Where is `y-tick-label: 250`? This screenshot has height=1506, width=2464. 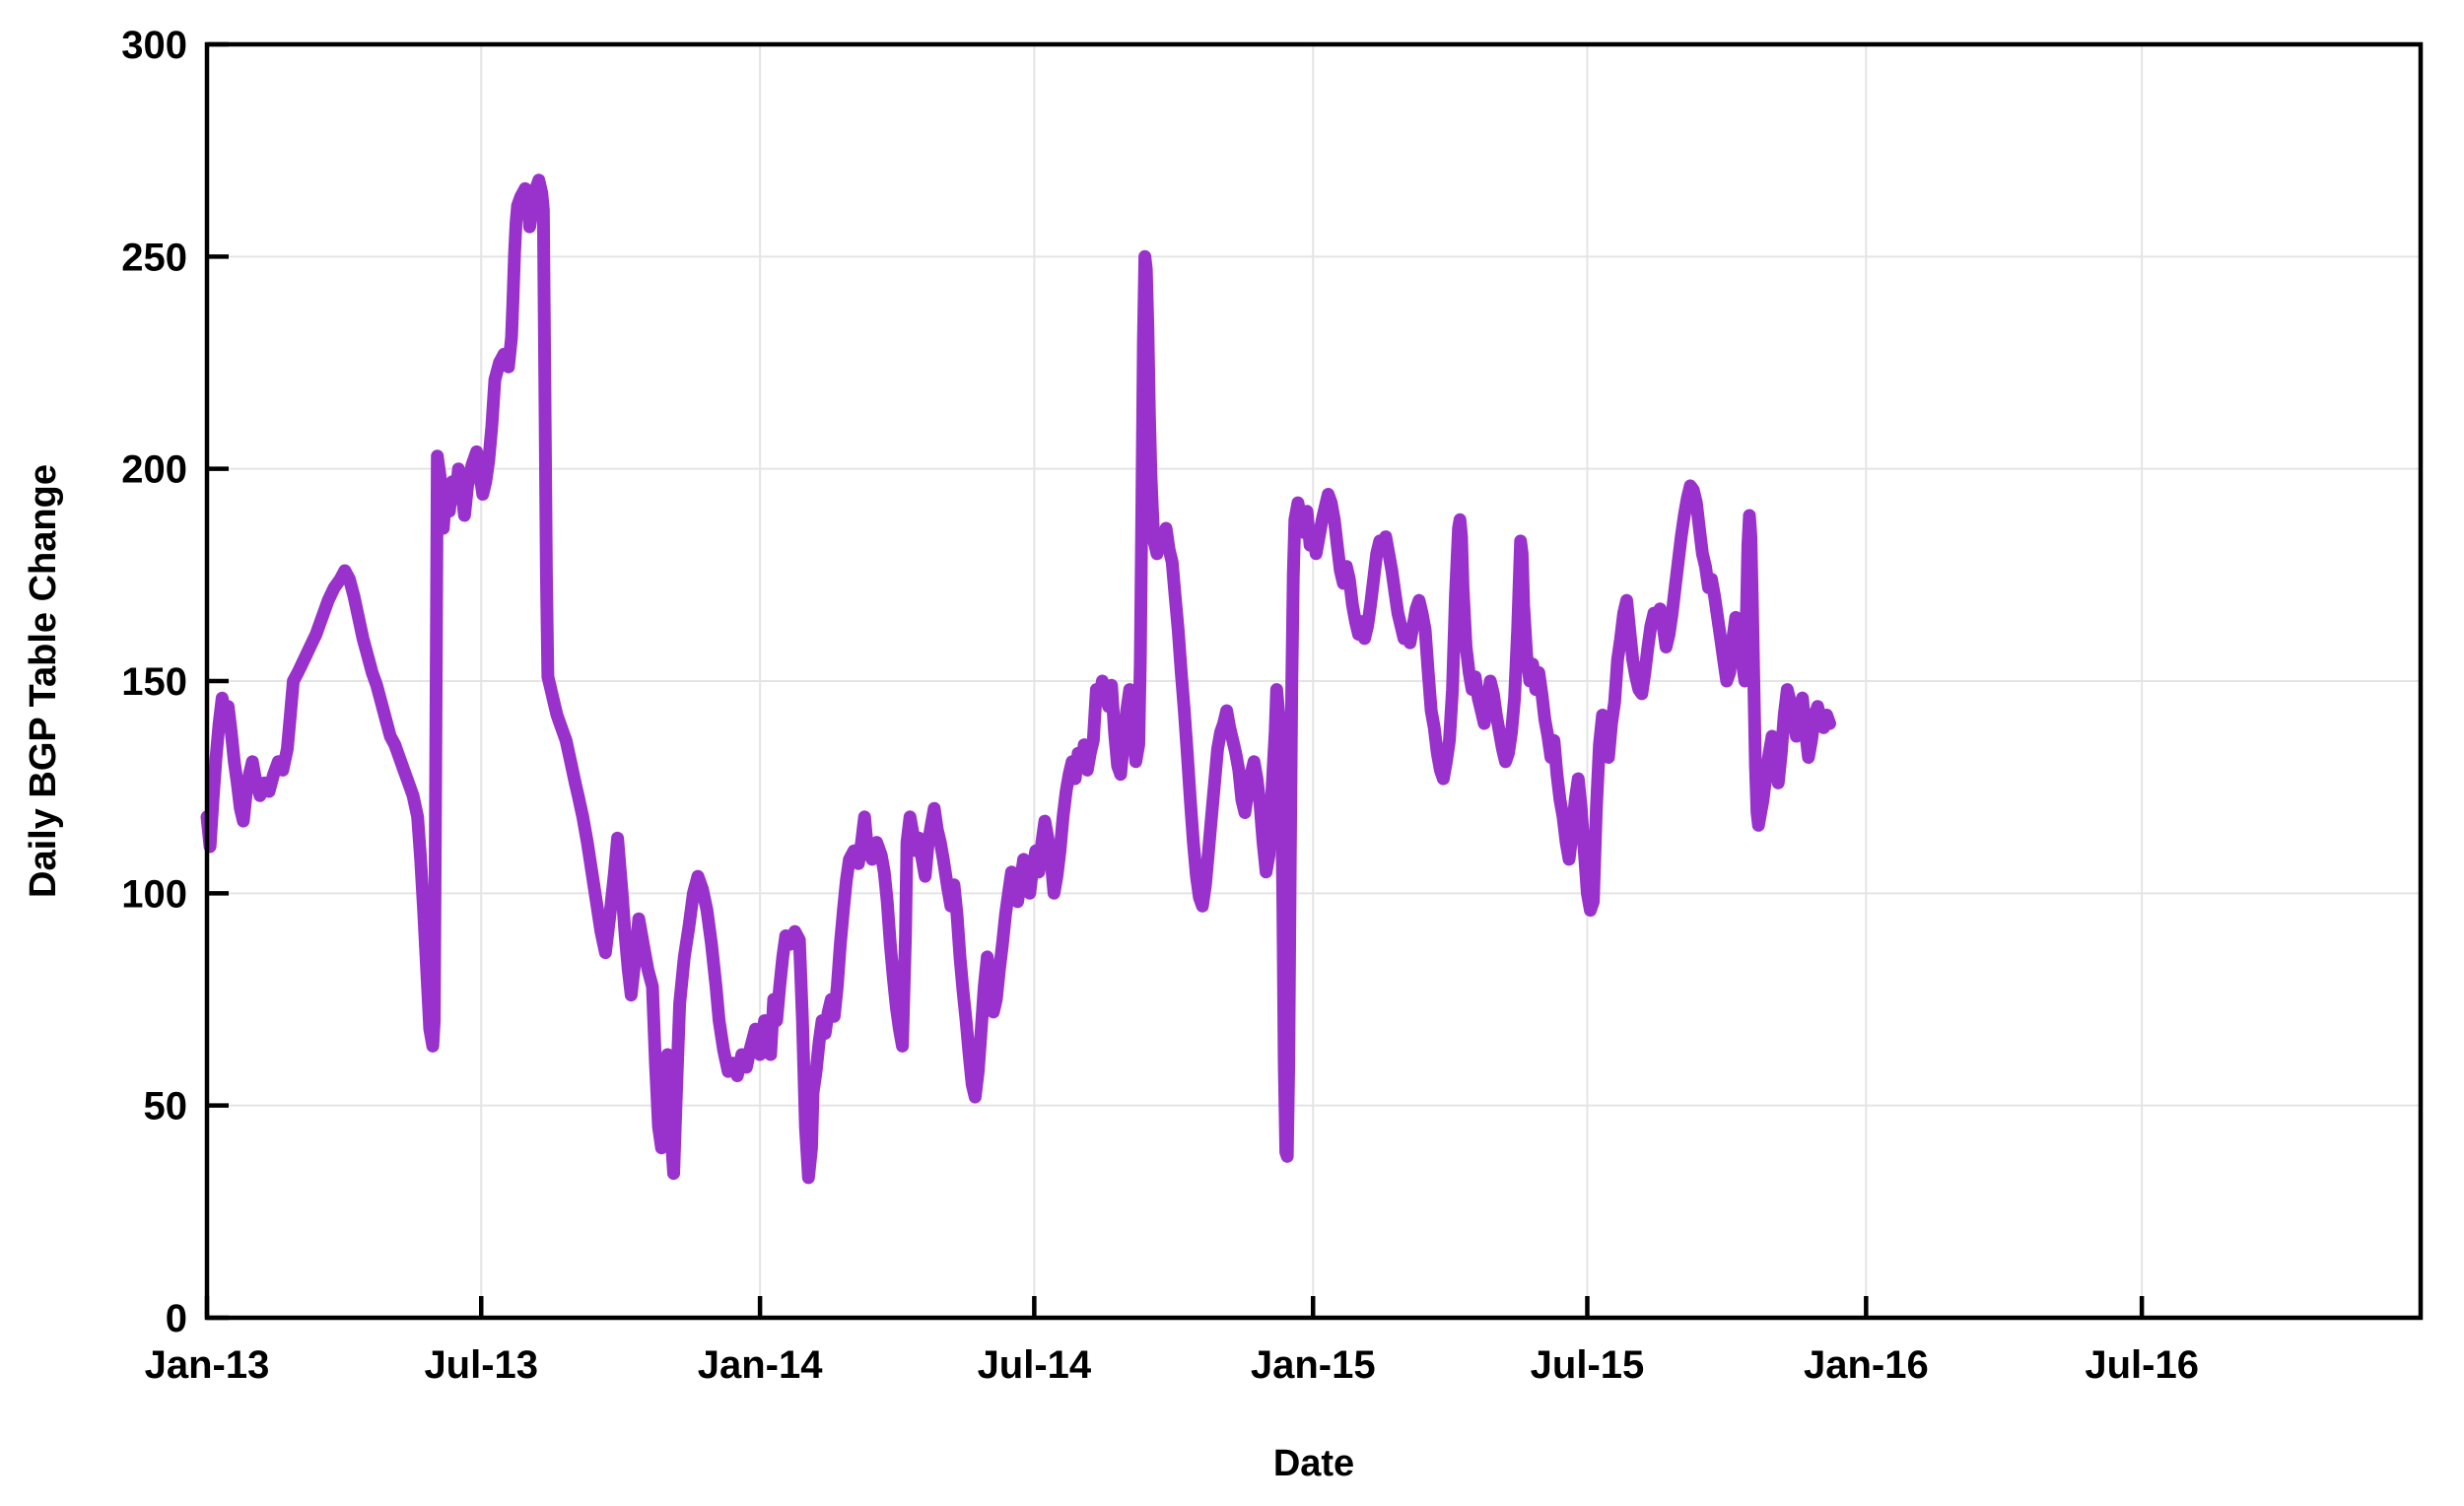
y-tick-label: 250 is located at coordinates (154, 257).